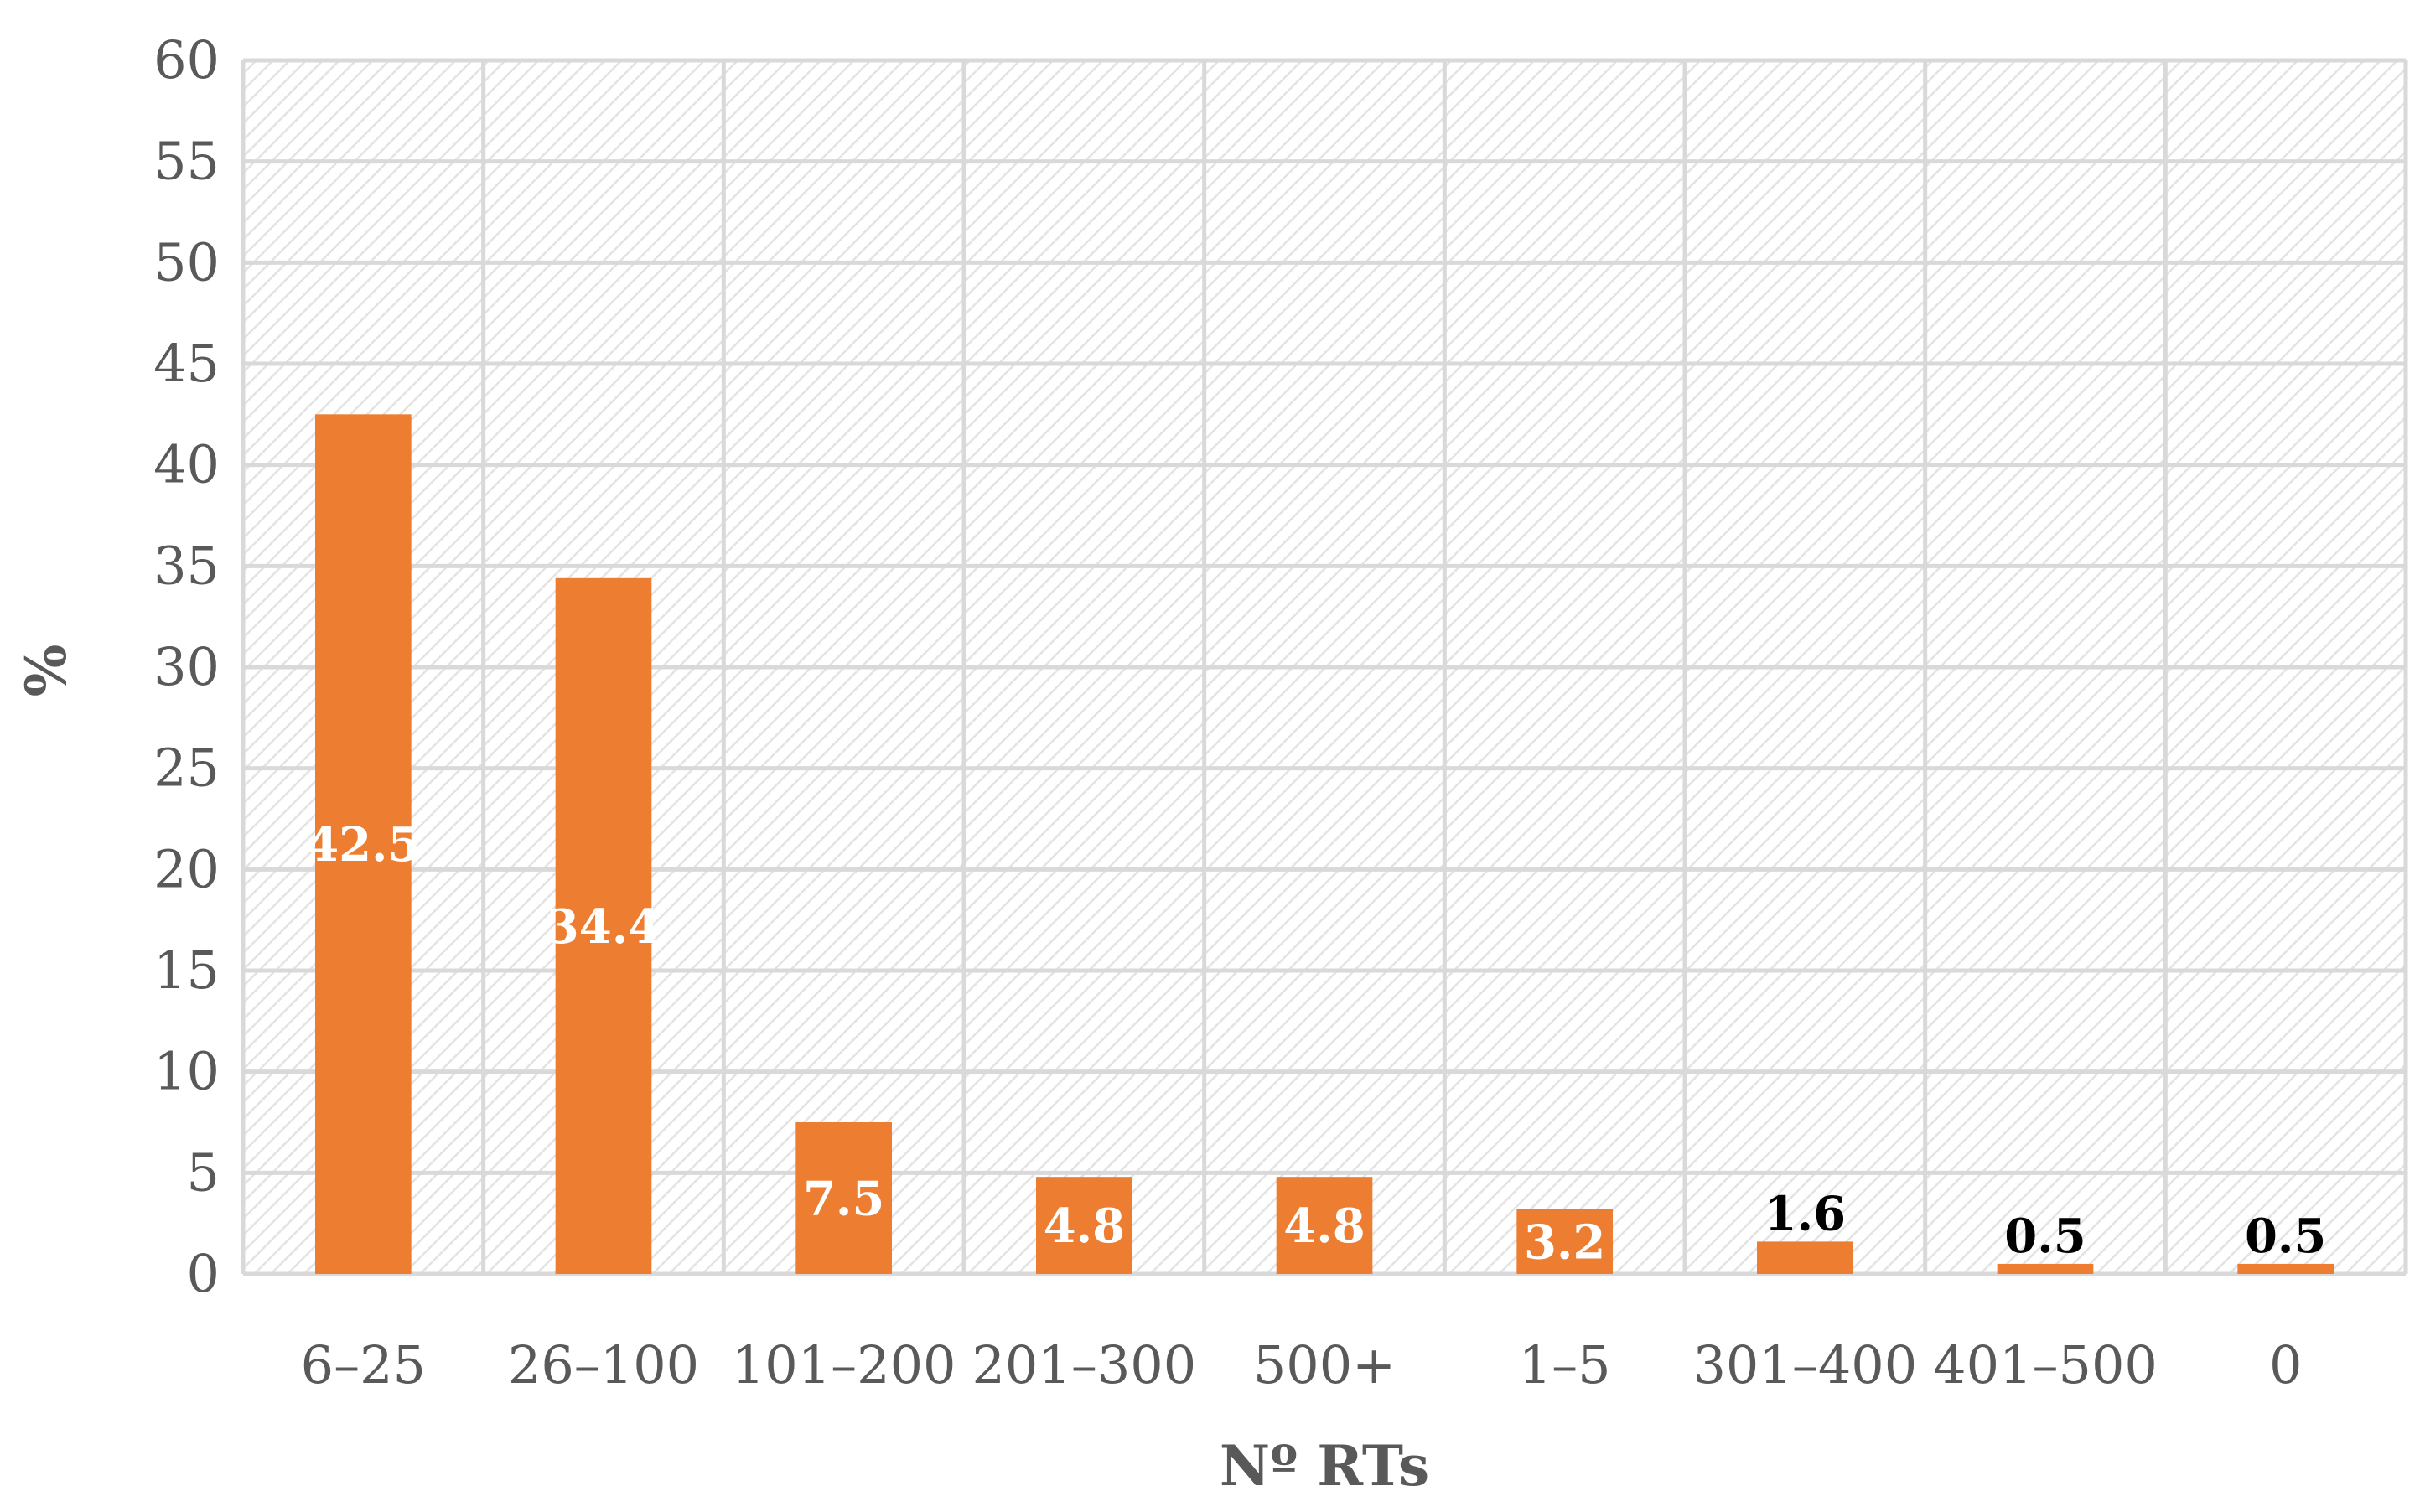 The height and width of the screenshot is (1512, 2420). I want to click on data-label: 34.4, so click(604, 927).